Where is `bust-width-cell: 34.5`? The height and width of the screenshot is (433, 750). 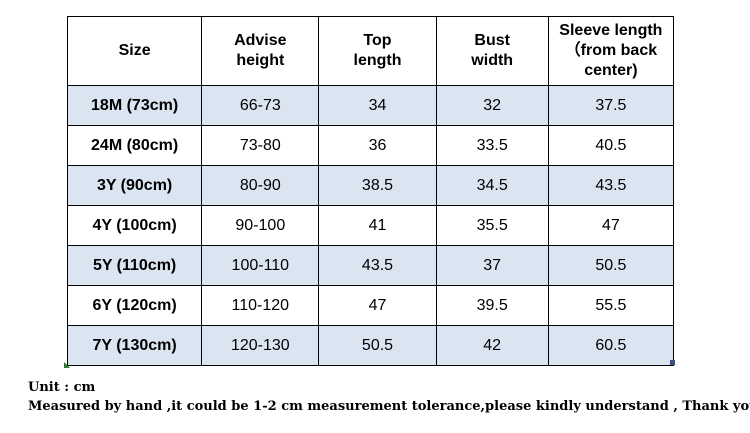 bust-width-cell: 34.5 is located at coordinates (492, 185).